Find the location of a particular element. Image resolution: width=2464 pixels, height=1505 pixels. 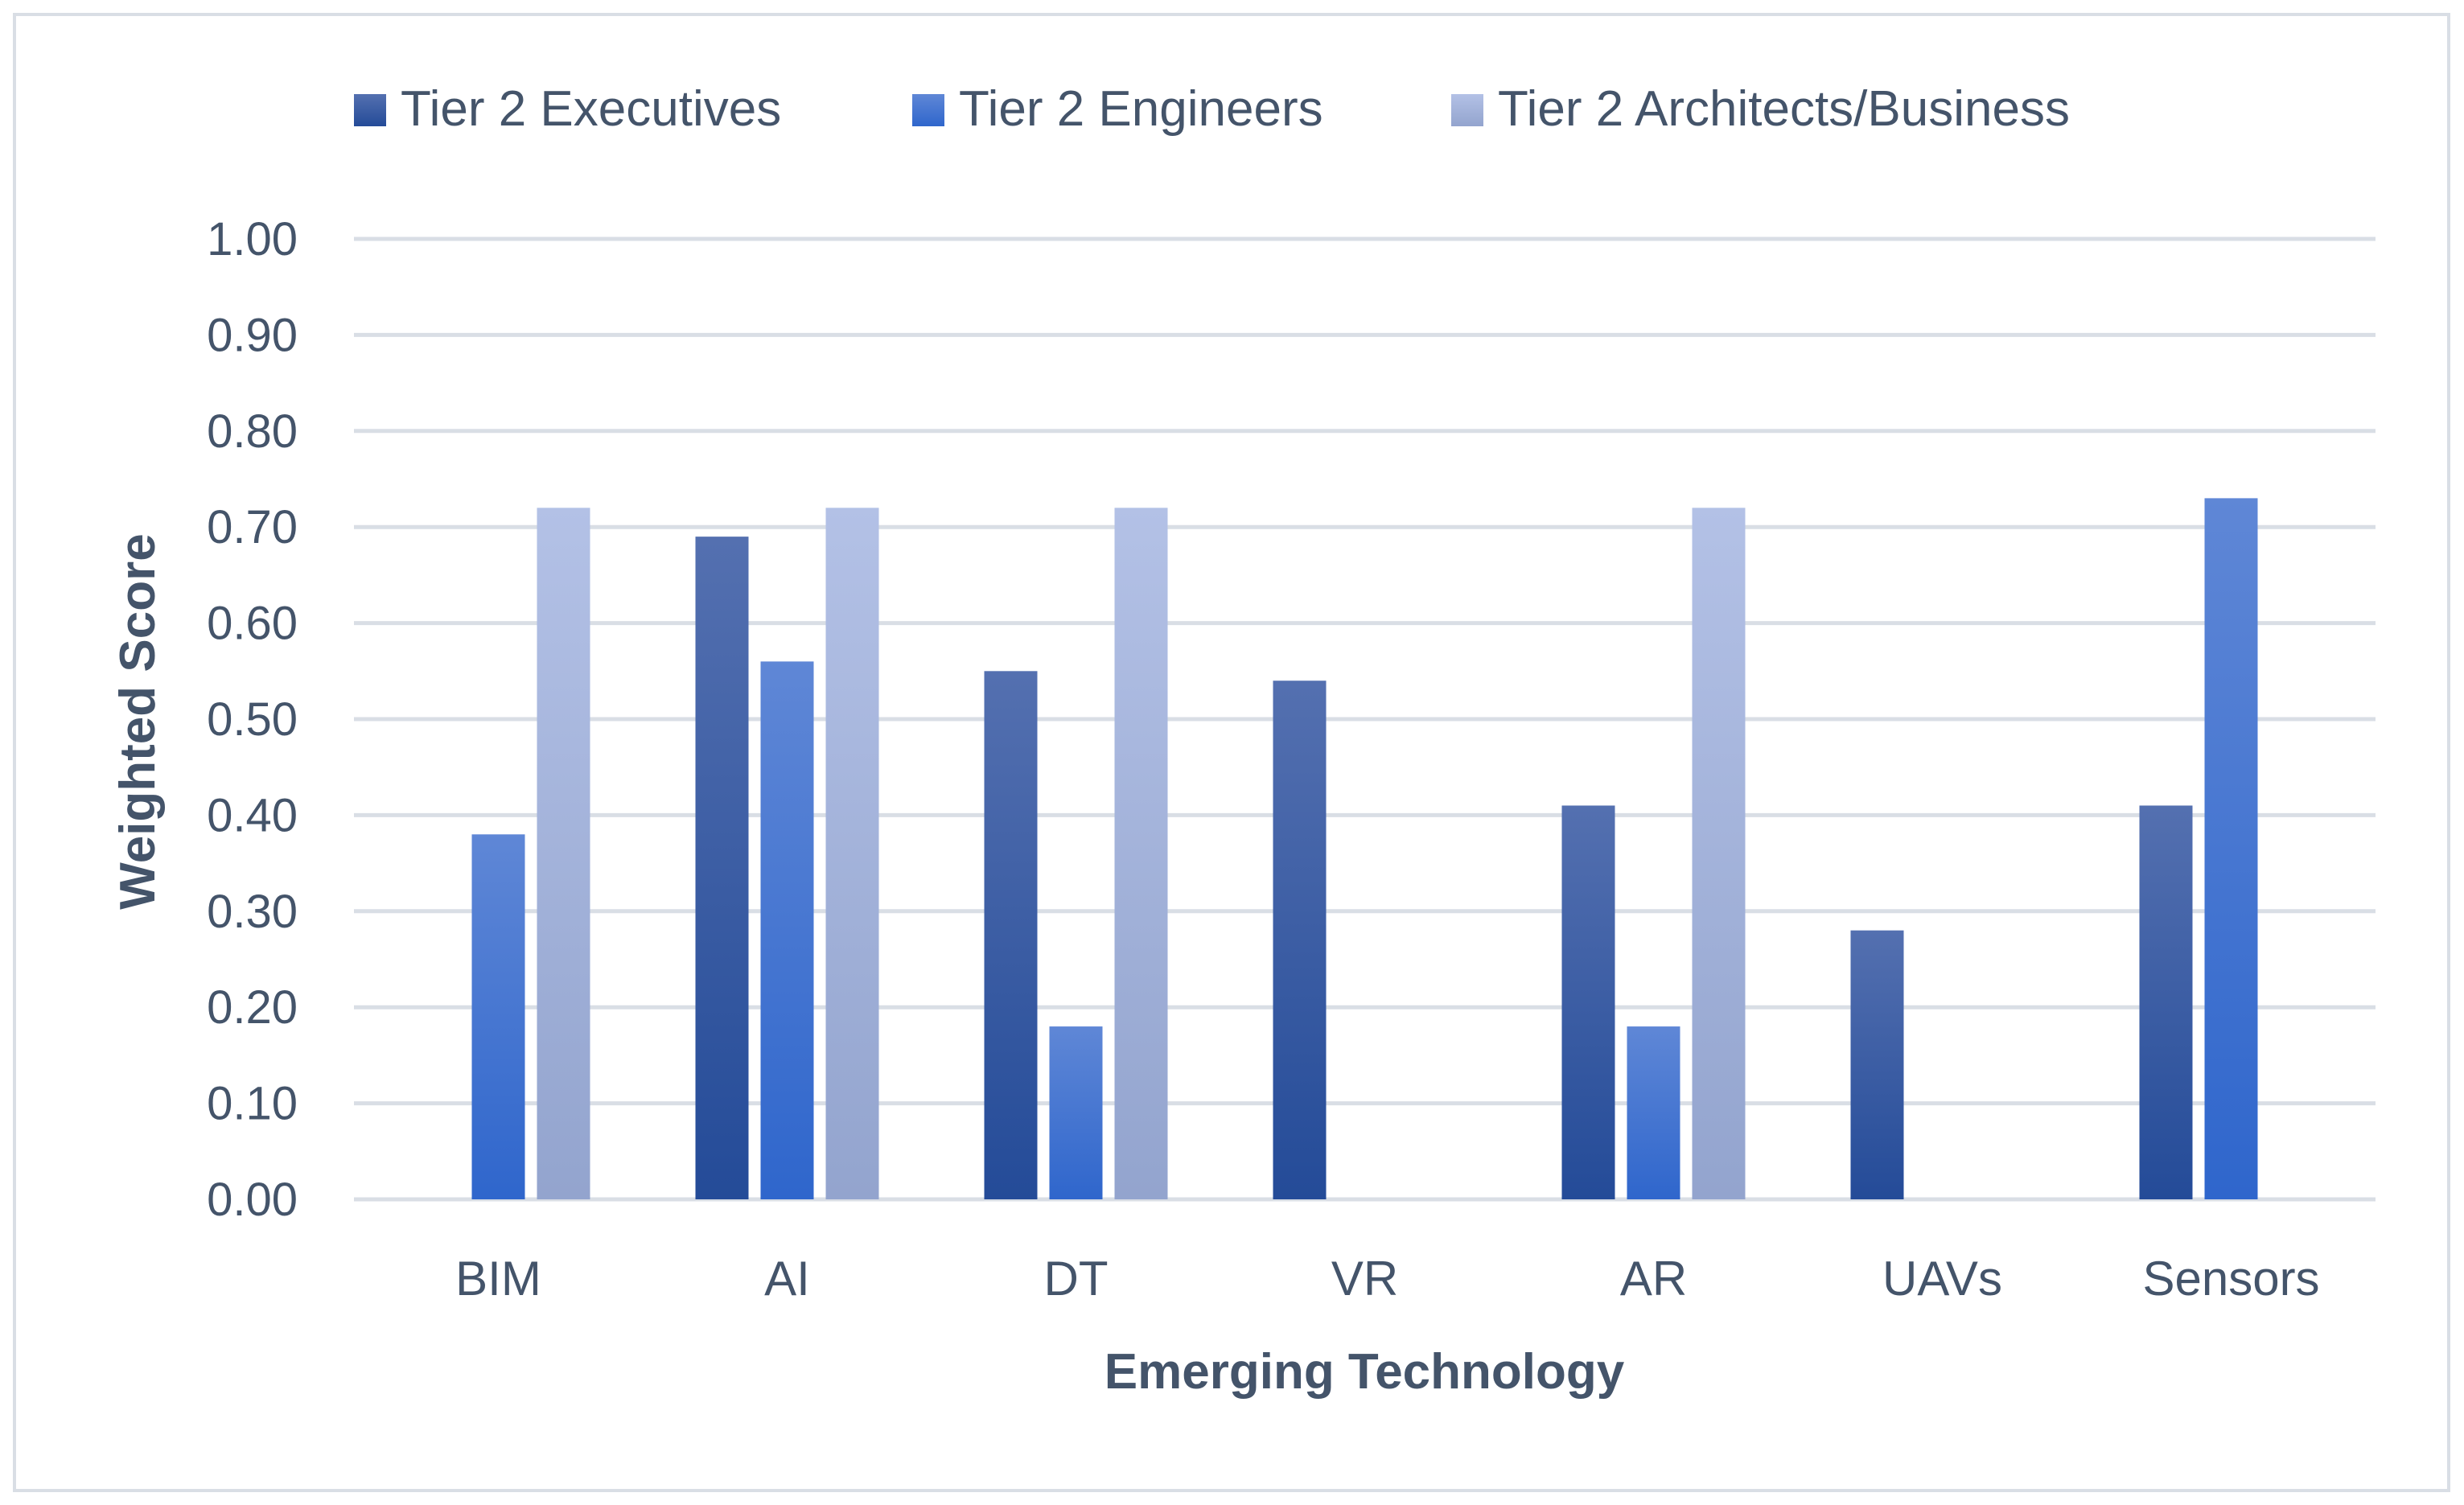

bar-tier-2-executives-uavs is located at coordinates (1877, 1064).